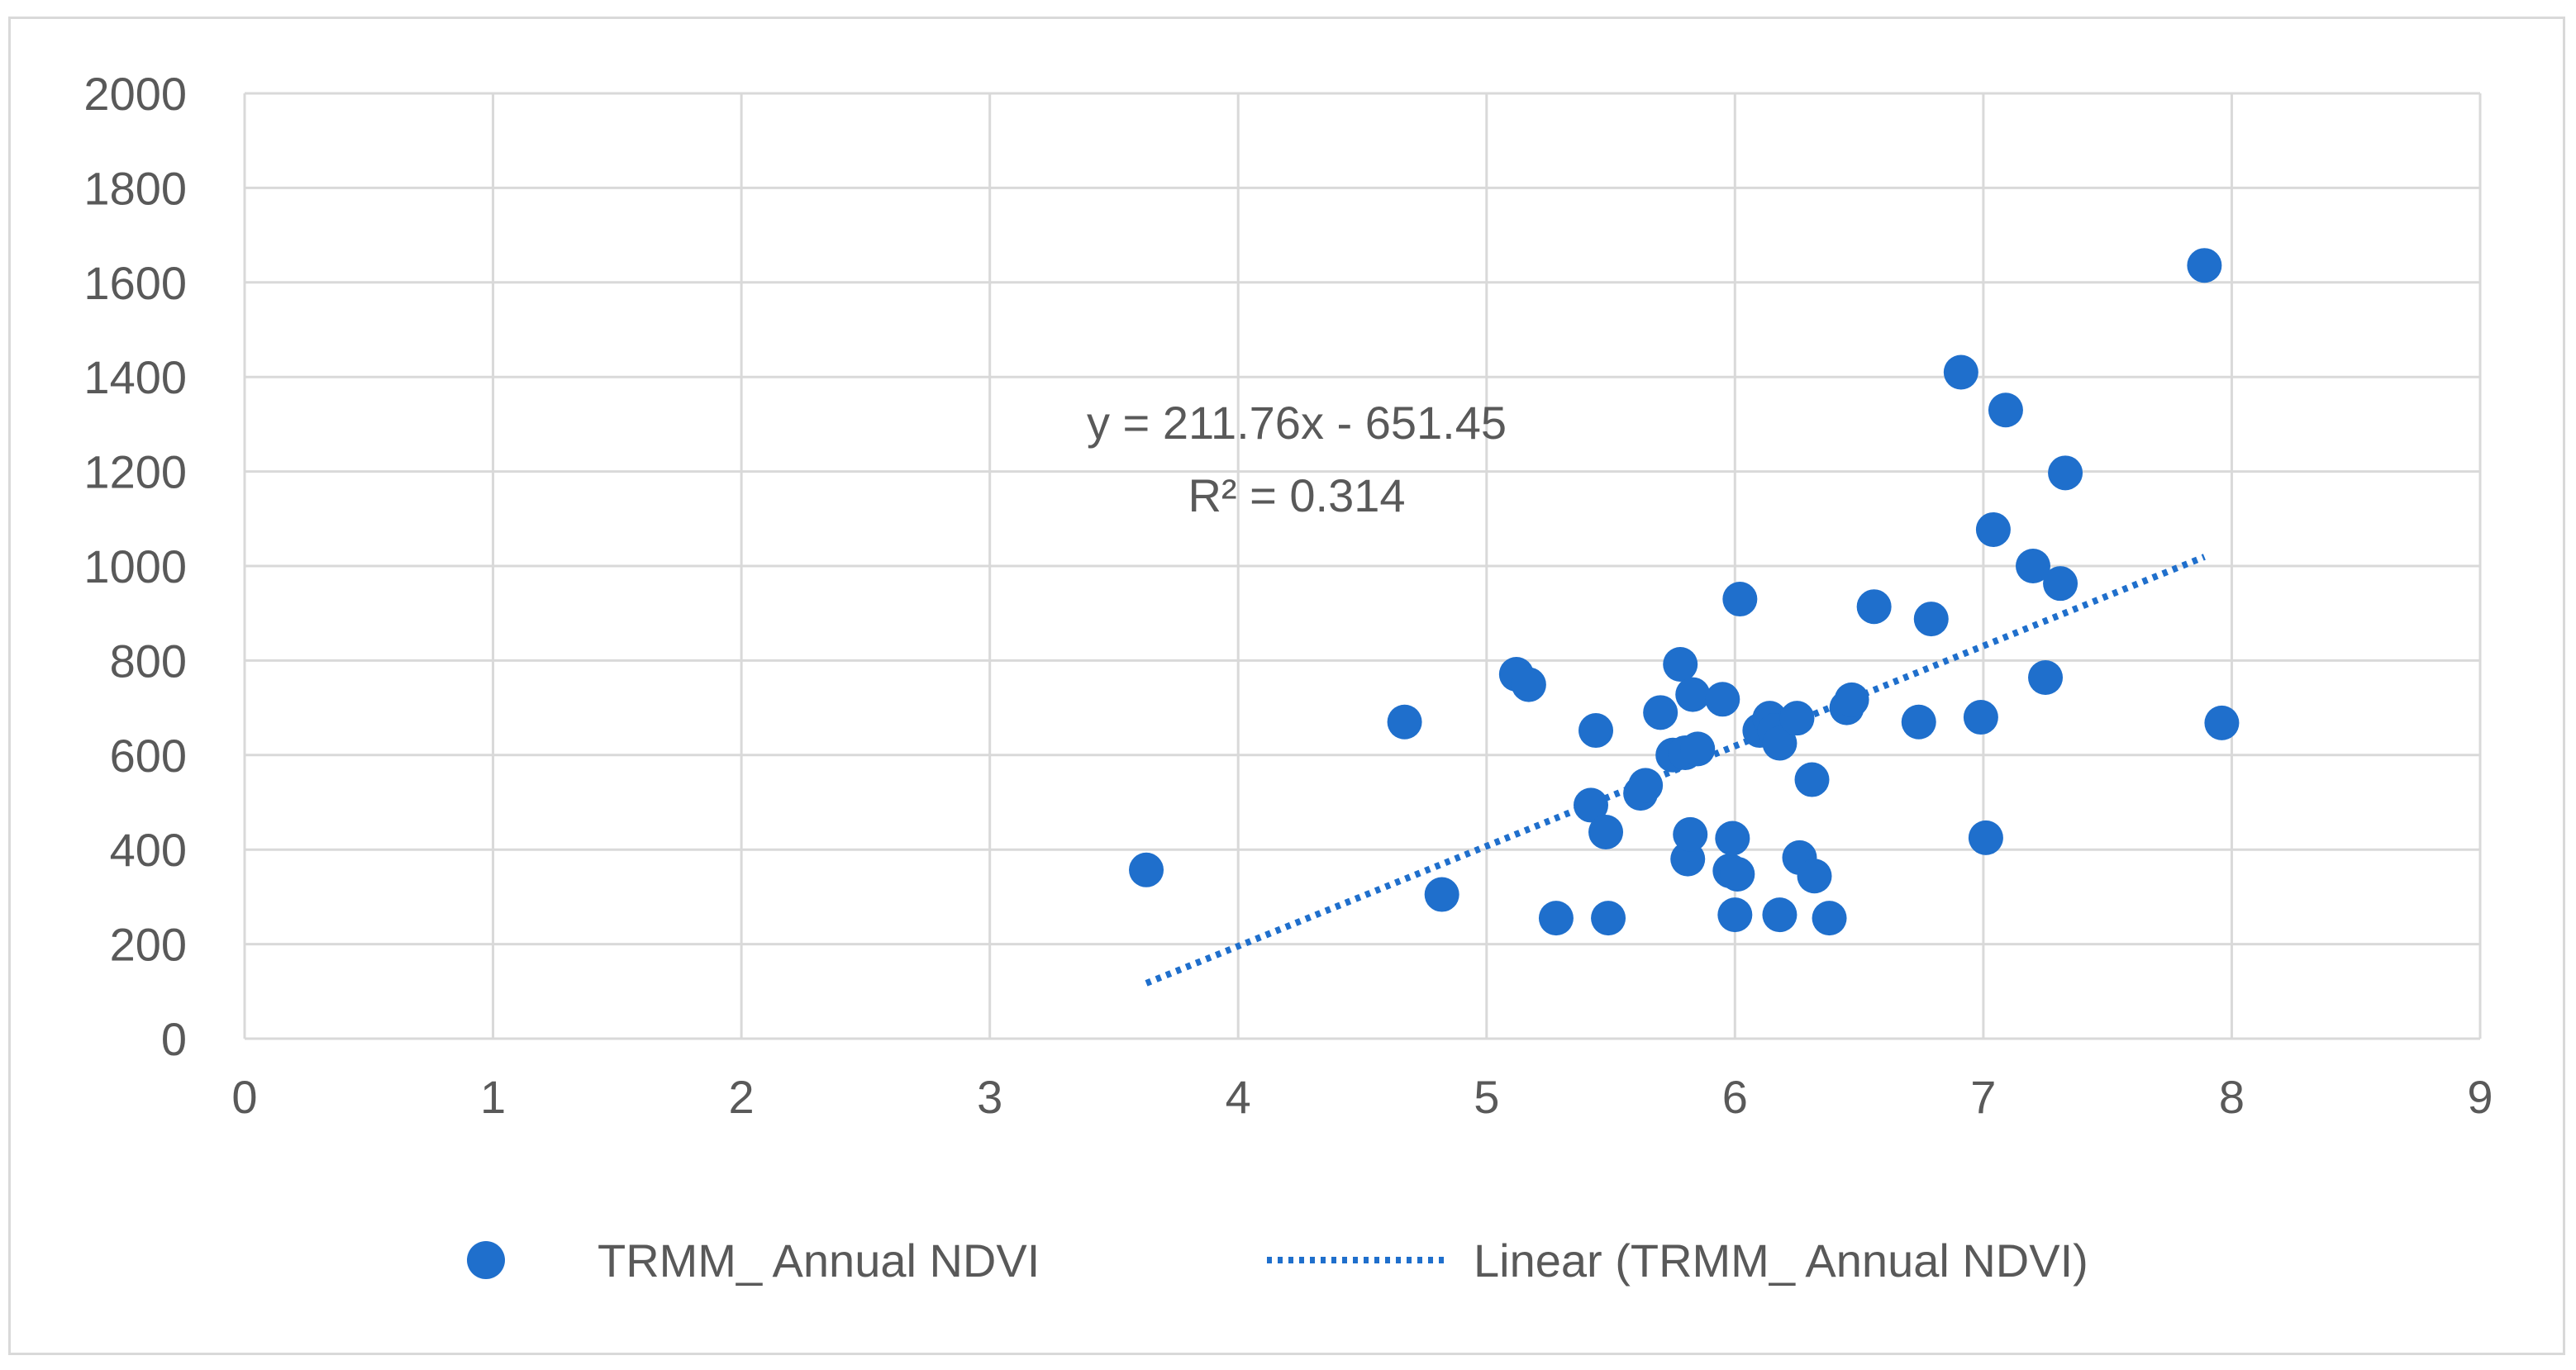  I want to click on y-tick-label: 0, so click(174, 1039).